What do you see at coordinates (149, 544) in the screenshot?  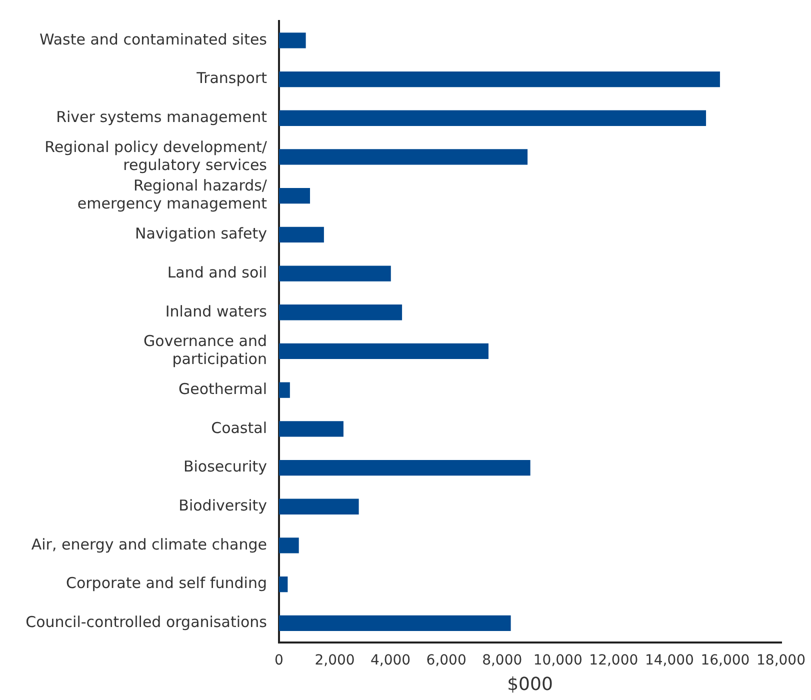 I see `y-tick-label: Air, energy and climate change` at bounding box center [149, 544].